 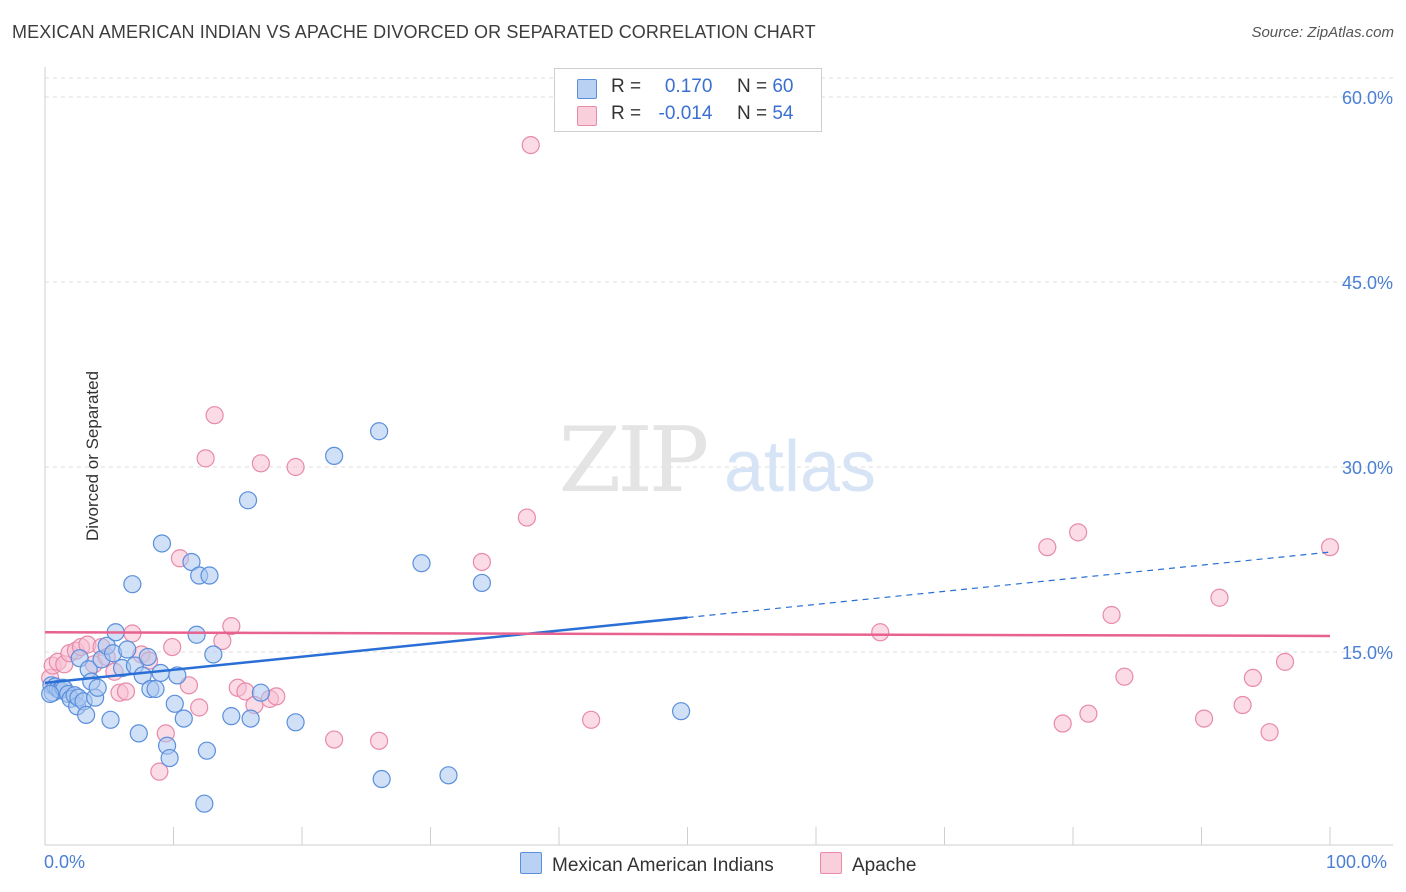 I want to click on y-tick-labels: 15.0% 30.0% 45.0% 60.0%, so click(x=1367, y=375).